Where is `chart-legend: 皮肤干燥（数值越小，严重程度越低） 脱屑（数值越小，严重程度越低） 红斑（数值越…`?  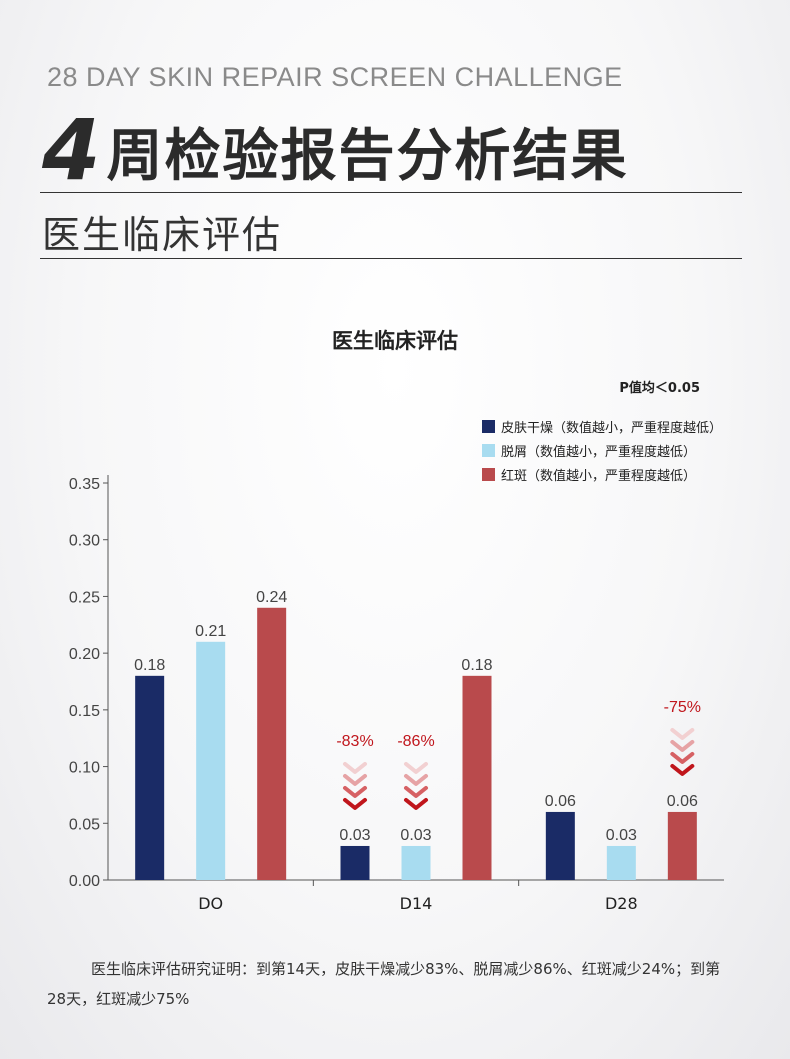
chart-legend: 皮肤干燥（数值越小，严重程度越低） 脱屑（数值越小，严重程度越低） 红斑（数值越… is located at coordinates (602, 450).